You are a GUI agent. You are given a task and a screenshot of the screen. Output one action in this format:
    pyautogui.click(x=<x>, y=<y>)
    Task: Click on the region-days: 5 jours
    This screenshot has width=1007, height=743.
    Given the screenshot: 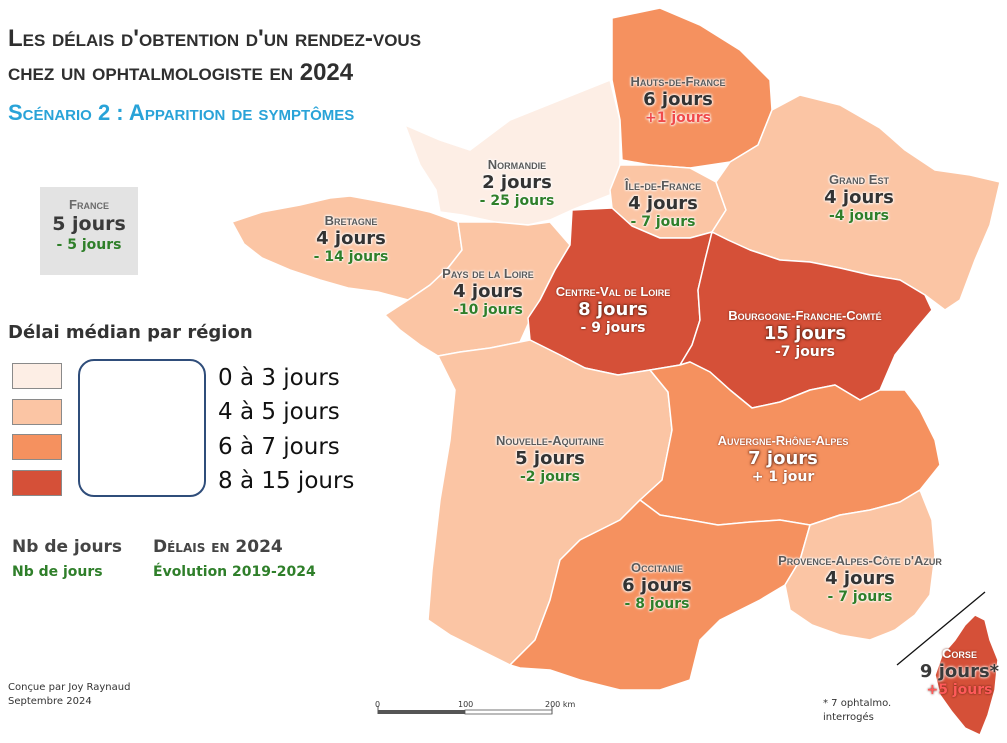 What is the action you would take?
    pyautogui.click(x=550, y=458)
    